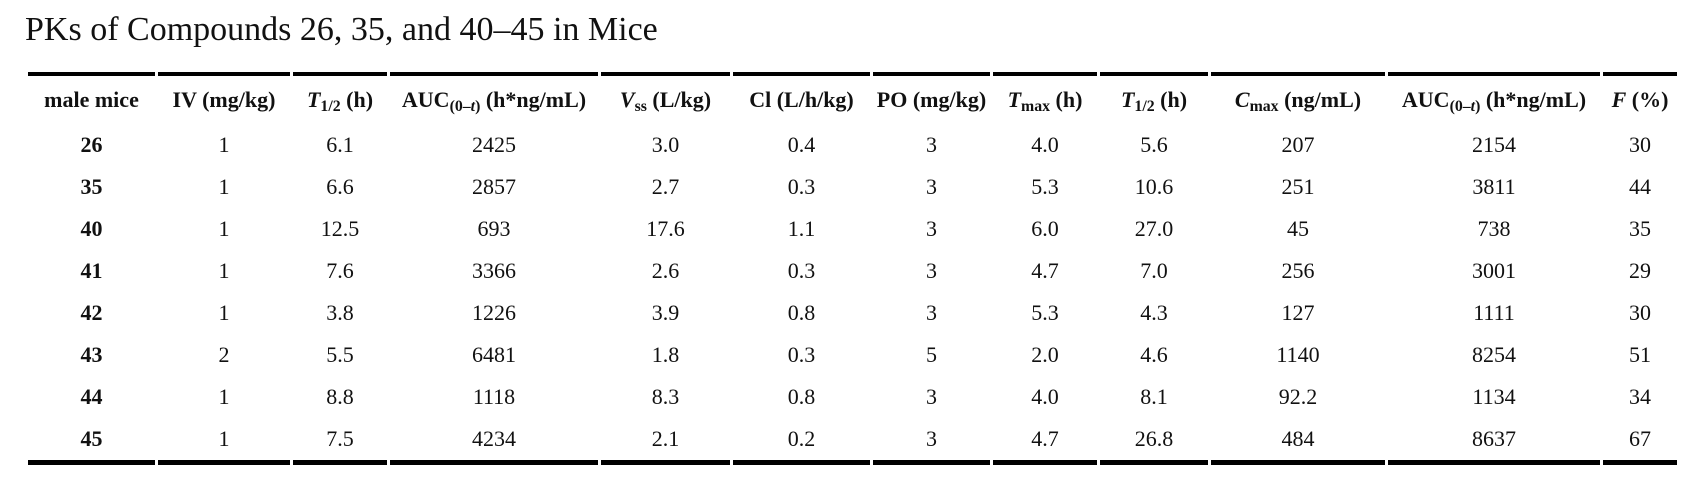 This screenshot has height=484, width=1702. Describe the element at coordinates (665, 396) in the screenshot. I see `cell-vss: 8.3` at that location.